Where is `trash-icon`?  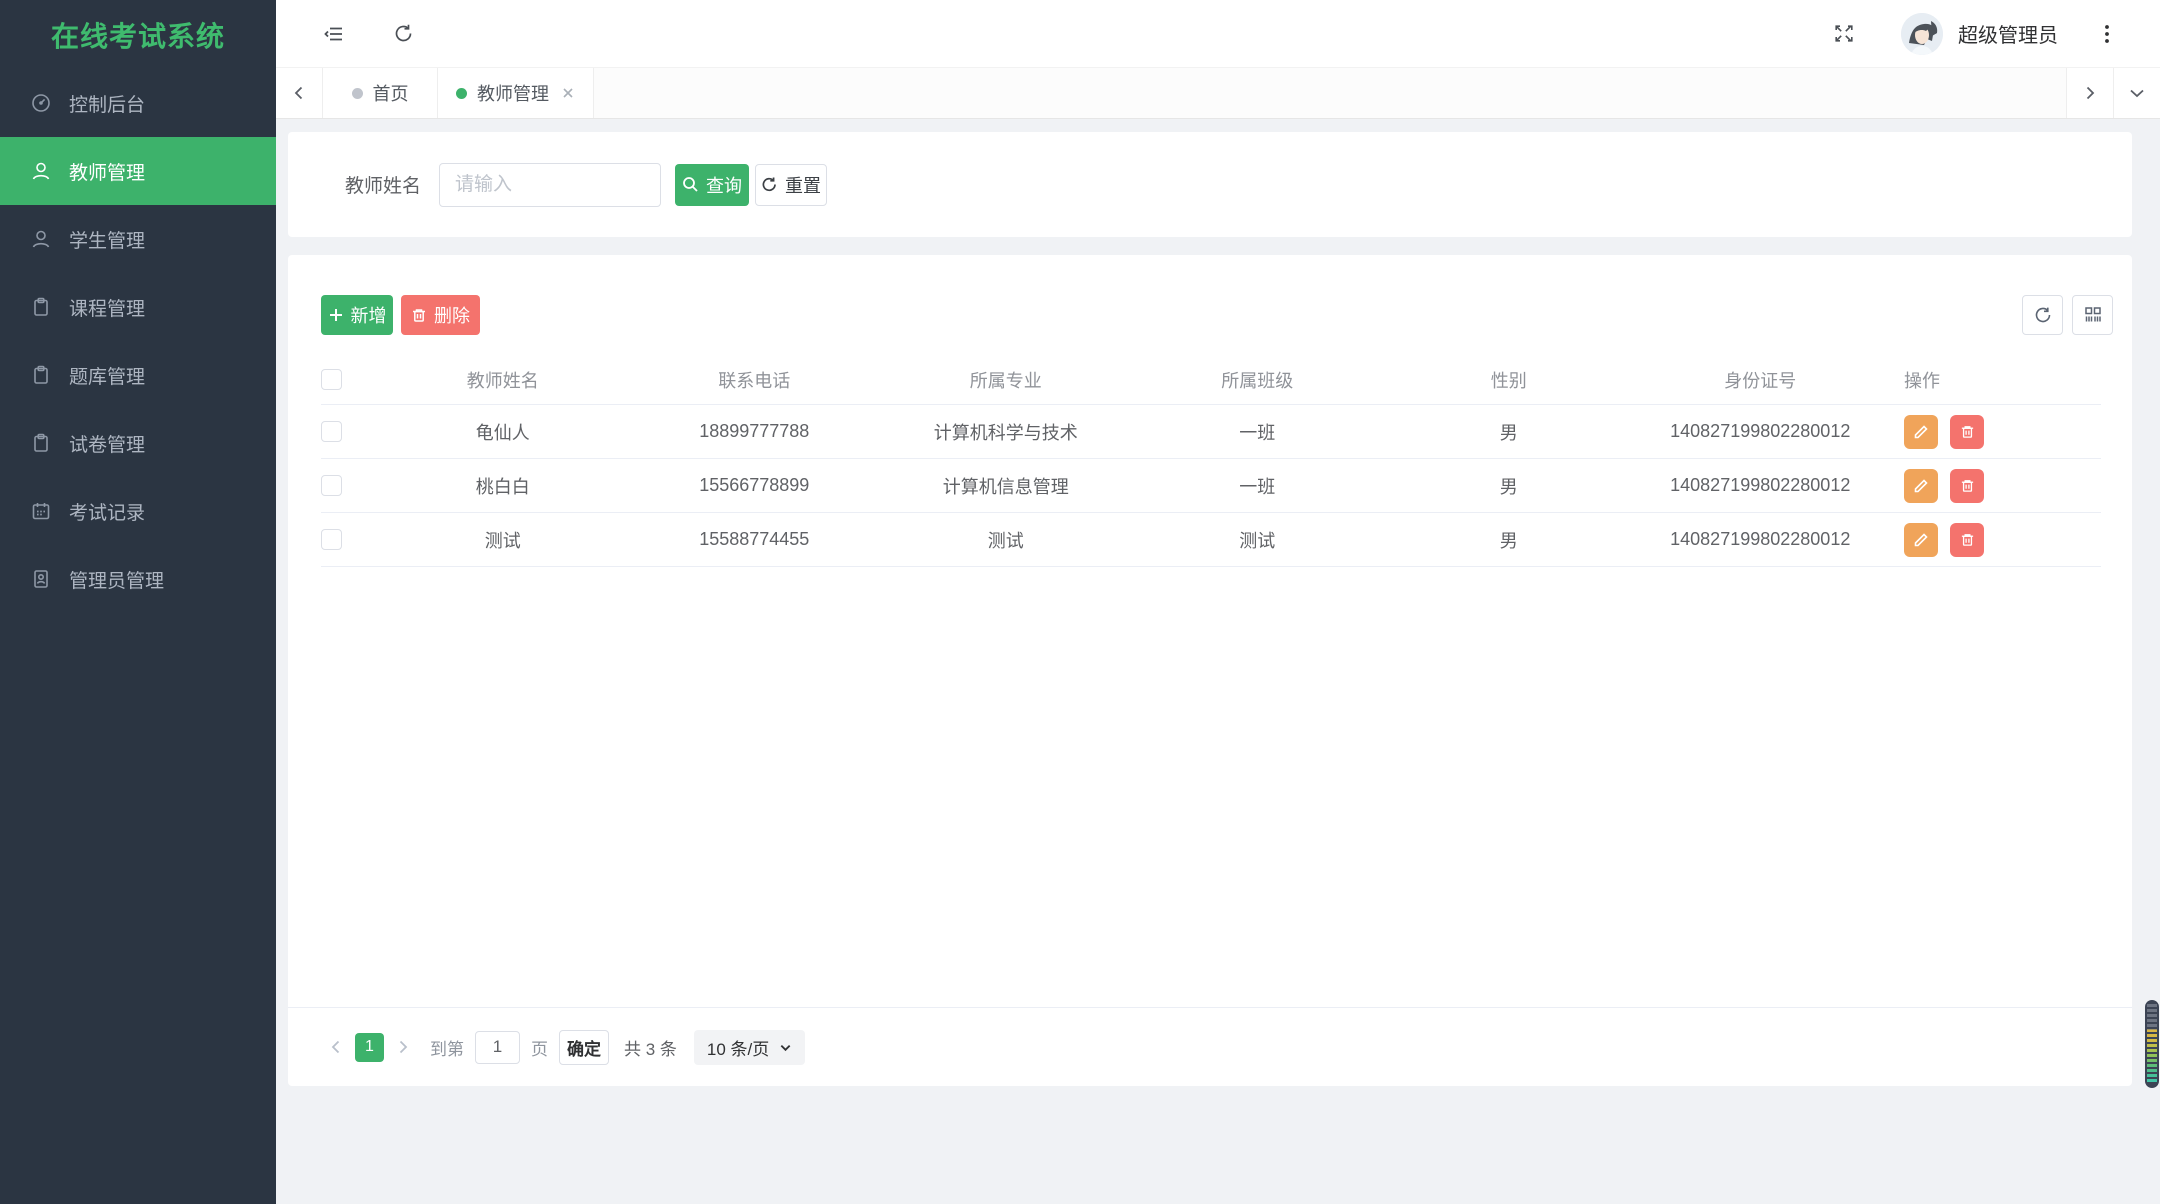
trash-icon is located at coordinates (419, 315).